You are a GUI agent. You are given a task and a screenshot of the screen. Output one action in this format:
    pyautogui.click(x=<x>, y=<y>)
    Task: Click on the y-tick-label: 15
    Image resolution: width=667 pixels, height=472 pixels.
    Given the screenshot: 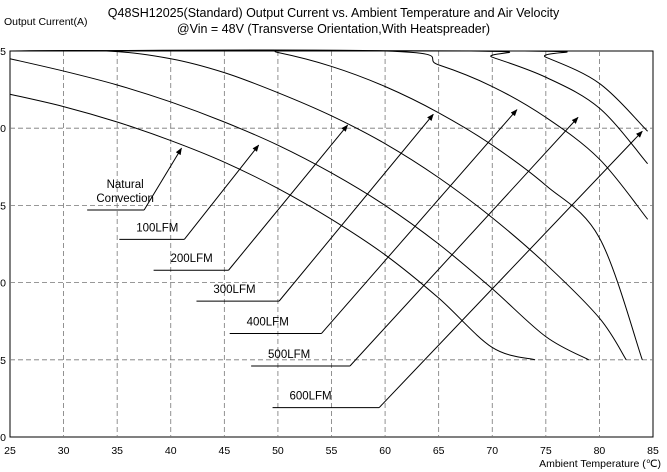 What is the action you would take?
    pyautogui.click(x=3, y=206)
    